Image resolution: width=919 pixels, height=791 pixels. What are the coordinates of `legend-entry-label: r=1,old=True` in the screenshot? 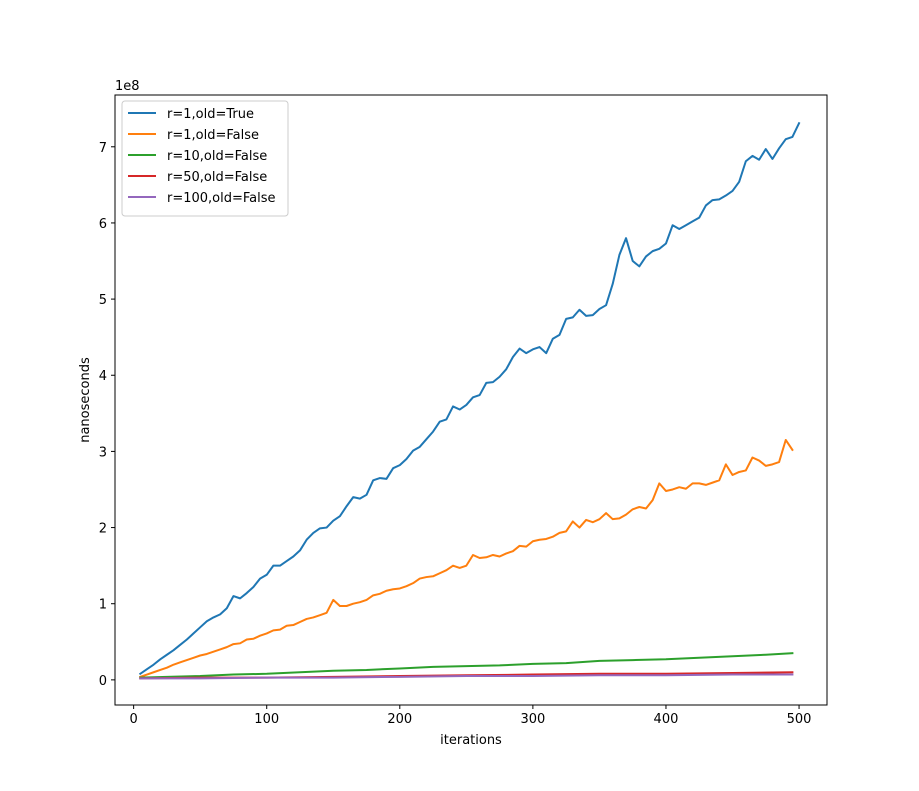 It's located at (210, 114).